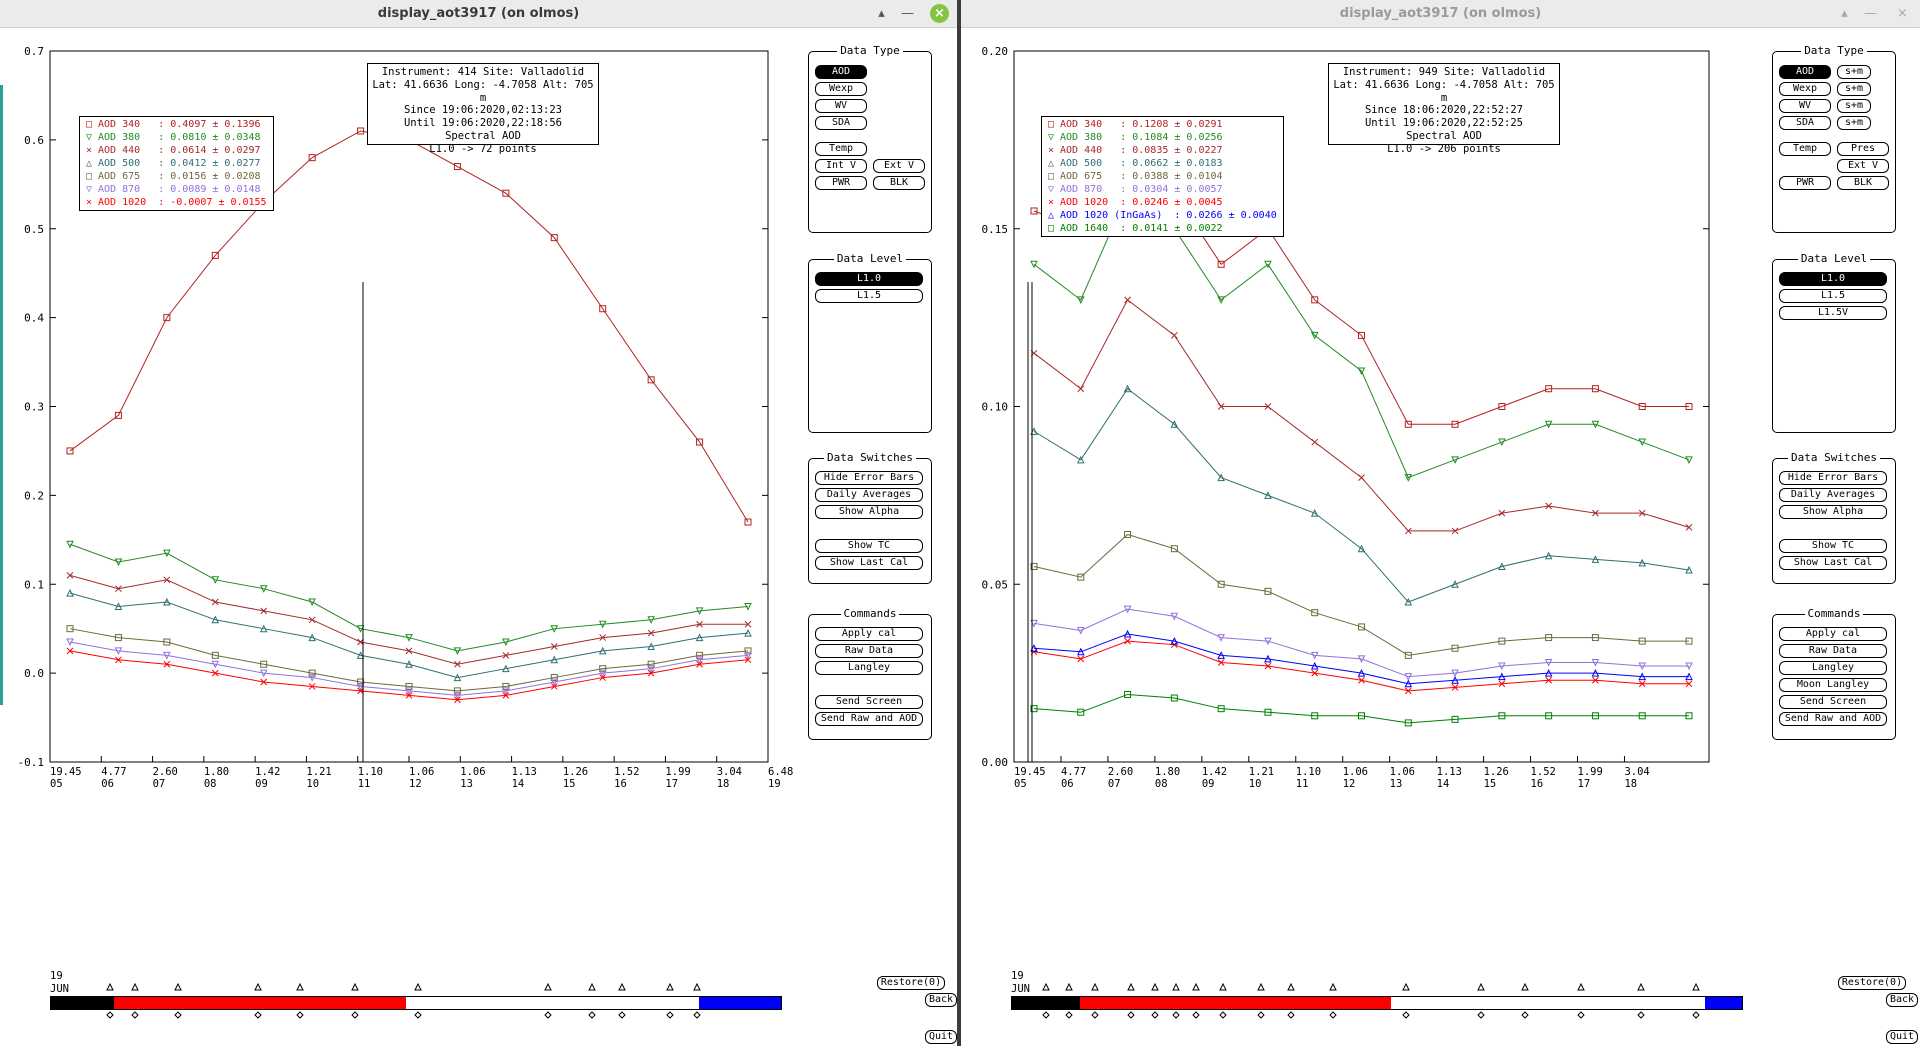 Image resolution: width=1920 pixels, height=1046 pixels. What do you see at coordinates (1854, 106) in the screenshot?
I see `wv-s-m-button: s+m` at bounding box center [1854, 106].